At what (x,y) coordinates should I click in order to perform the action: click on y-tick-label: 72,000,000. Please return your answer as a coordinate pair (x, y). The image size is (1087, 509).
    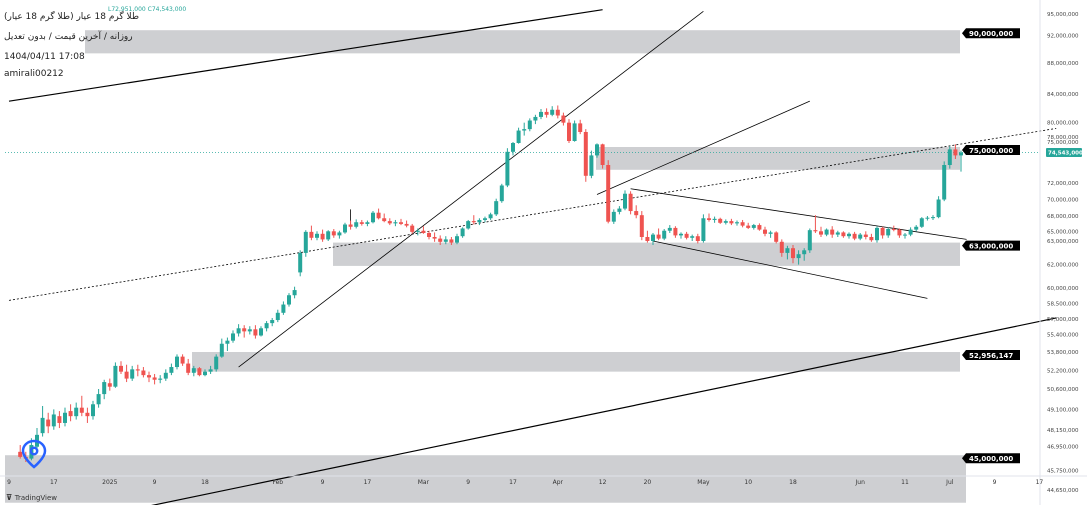
    Looking at the image, I should click on (1063, 184).